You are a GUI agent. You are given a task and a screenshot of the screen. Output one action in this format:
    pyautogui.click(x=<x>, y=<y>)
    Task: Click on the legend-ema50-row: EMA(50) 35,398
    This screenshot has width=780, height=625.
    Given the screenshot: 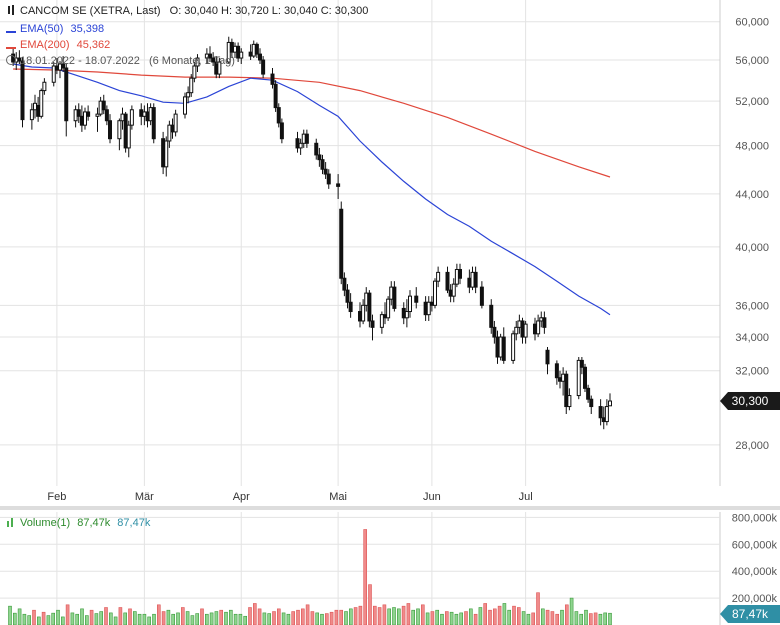 What is the action you would take?
    pyautogui.click(x=55, y=29)
    